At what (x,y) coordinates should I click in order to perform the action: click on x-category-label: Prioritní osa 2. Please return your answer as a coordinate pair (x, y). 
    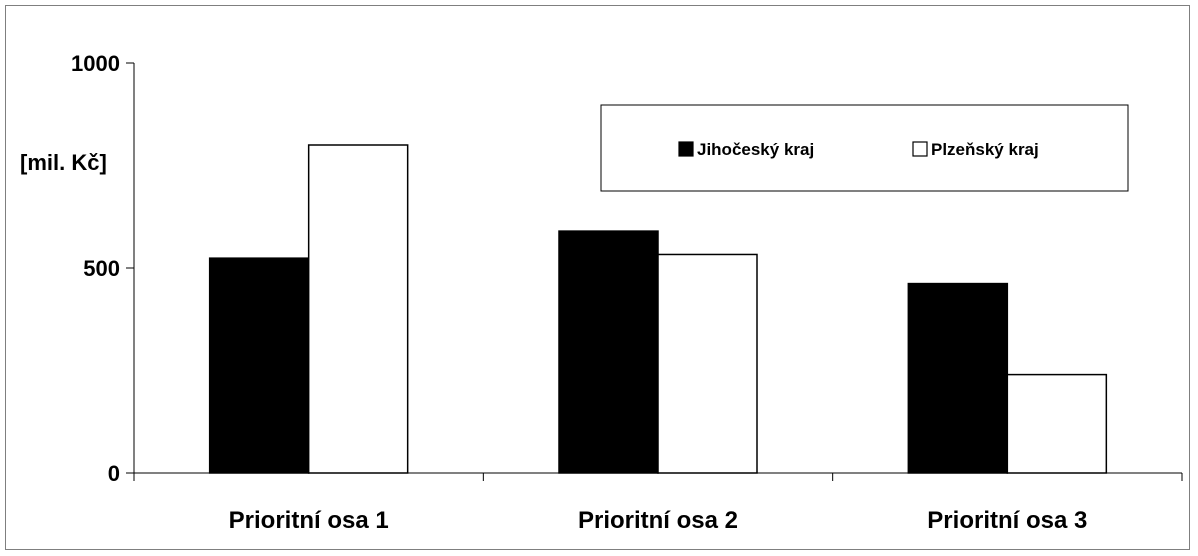
    Looking at the image, I should click on (658, 520).